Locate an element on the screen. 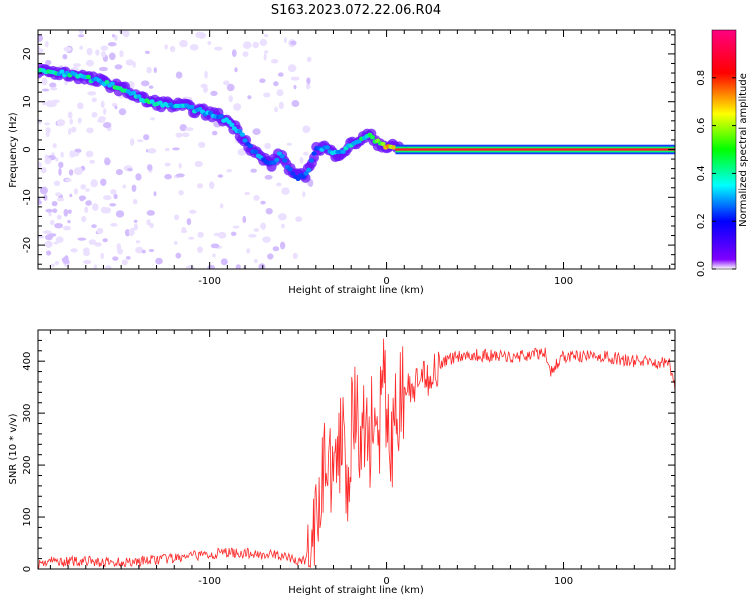 The width and height of the screenshot is (750, 600). snr-ylabel: SNR (10 * v/v) is located at coordinates (13, 448).